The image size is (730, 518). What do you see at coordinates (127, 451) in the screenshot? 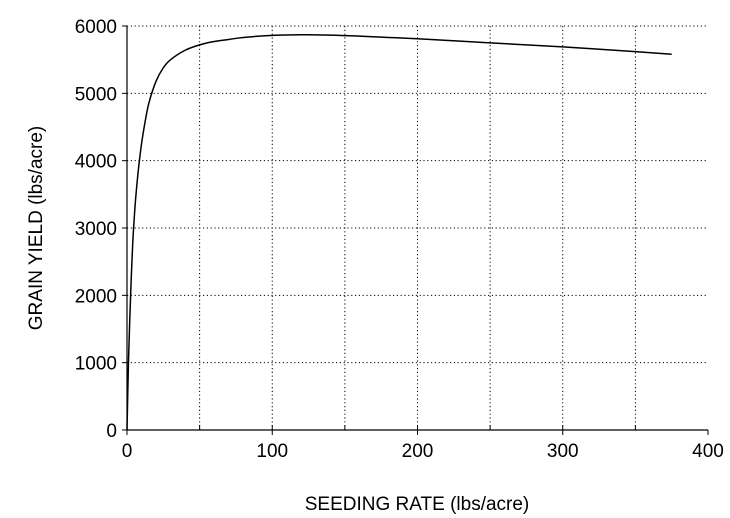
I see `x-tick-label: 0` at bounding box center [127, 451].